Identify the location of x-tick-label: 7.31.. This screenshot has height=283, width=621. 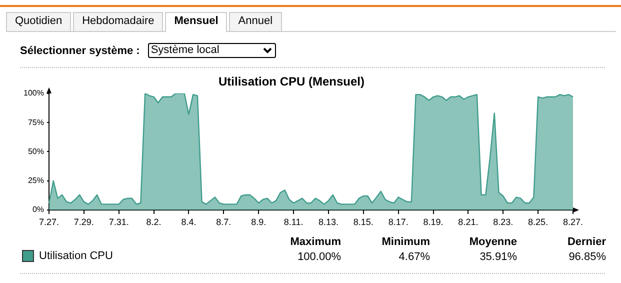
(118, 221).